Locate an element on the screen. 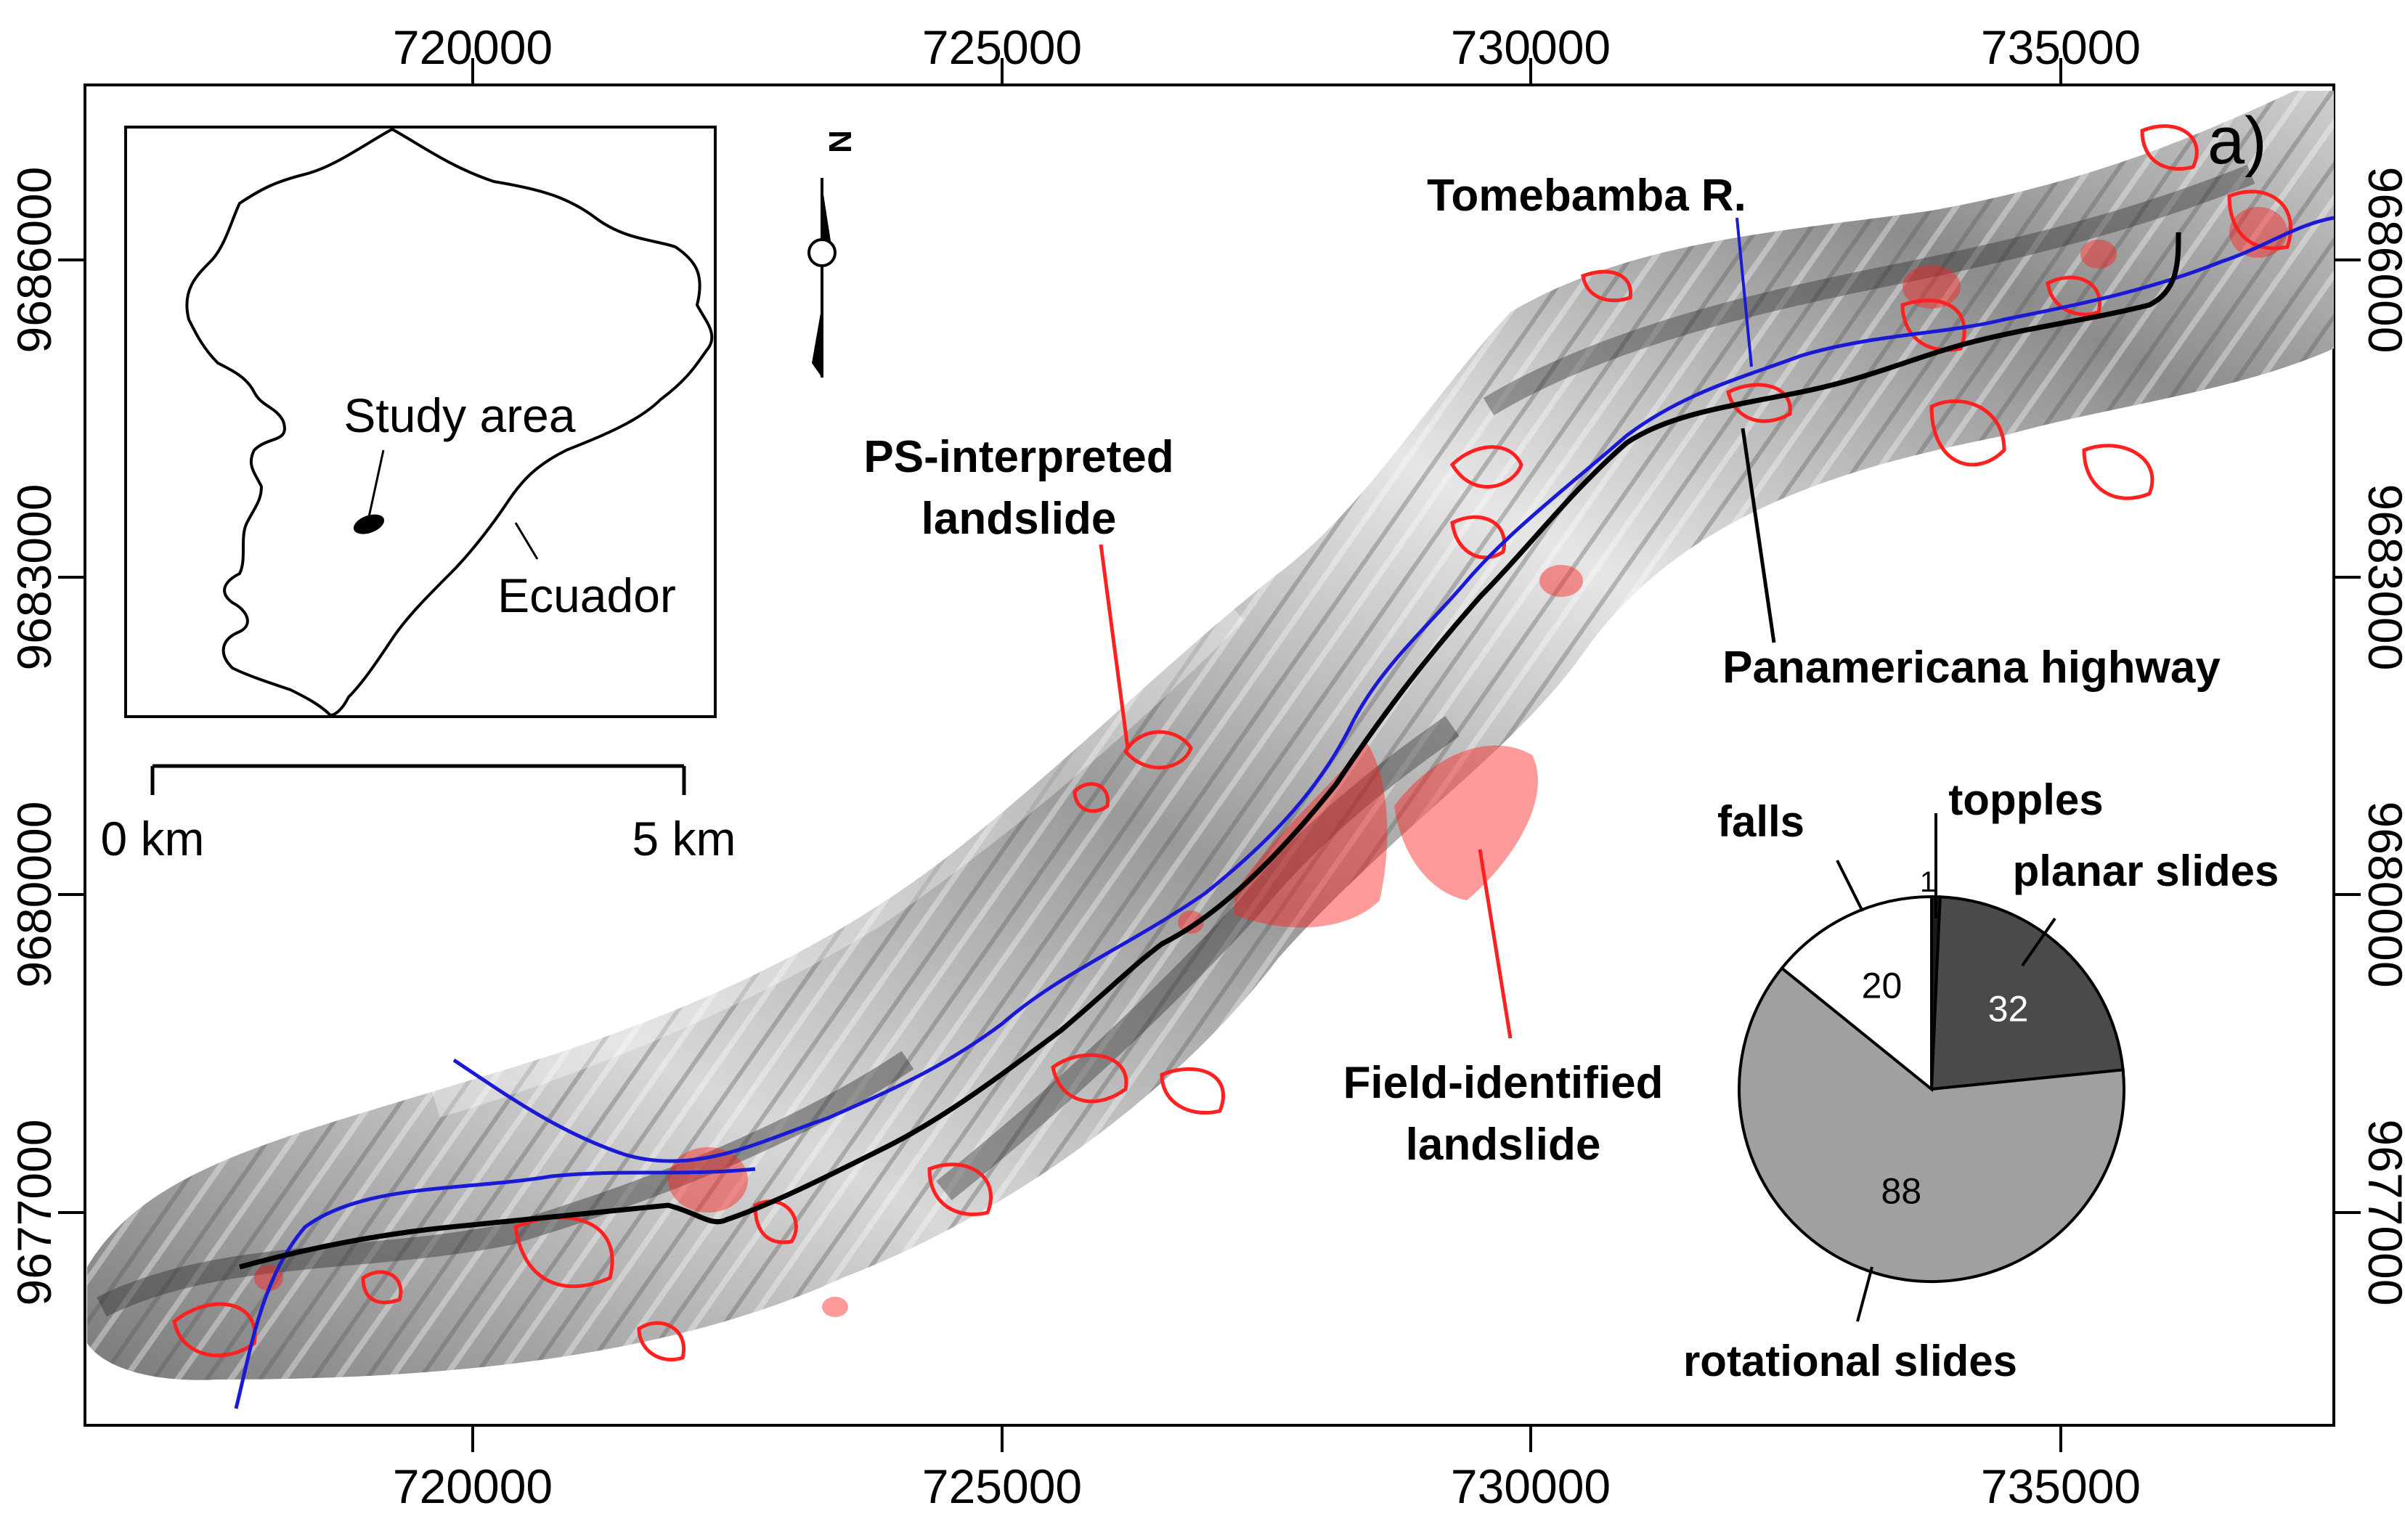 Image resolution: width=2405 pixels, height=1540 pixels. y-tick-right-9683000: 9683000 is located at coordinates (2382, 577).